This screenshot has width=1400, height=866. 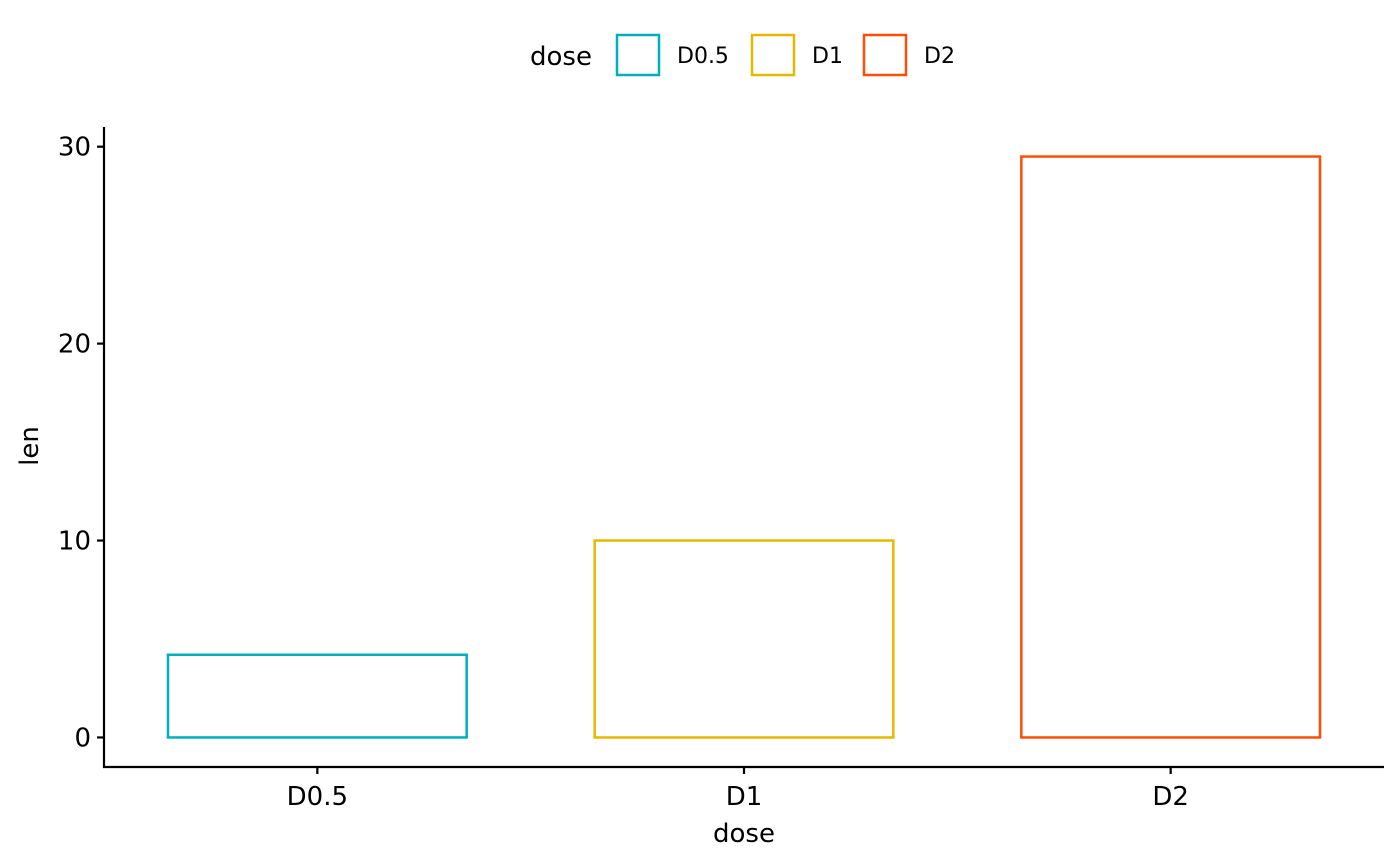 What do you see at coordinates (742, 55) in the screenshot?
I see `legend: dose D0.5 D1 D2` at bounding box center [742, 55].